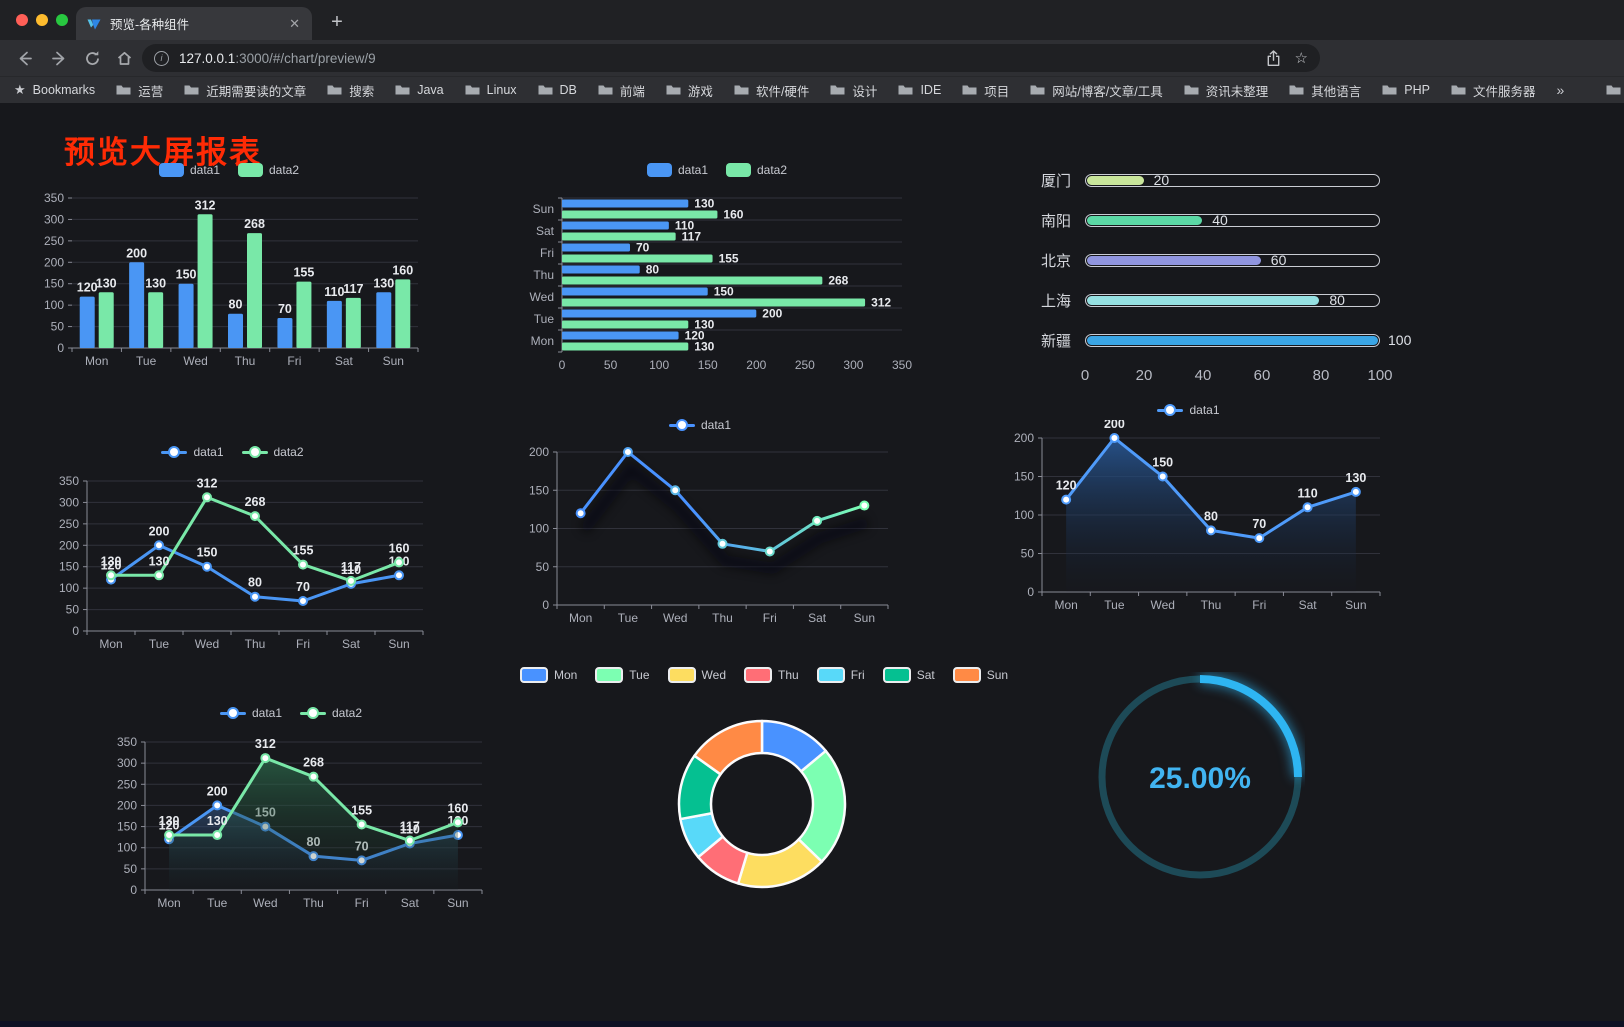 Image resolution: width=1624 pixels, height=1027 pixels. I want to click on bookmark-folder: PHP, so click(1406, 90).